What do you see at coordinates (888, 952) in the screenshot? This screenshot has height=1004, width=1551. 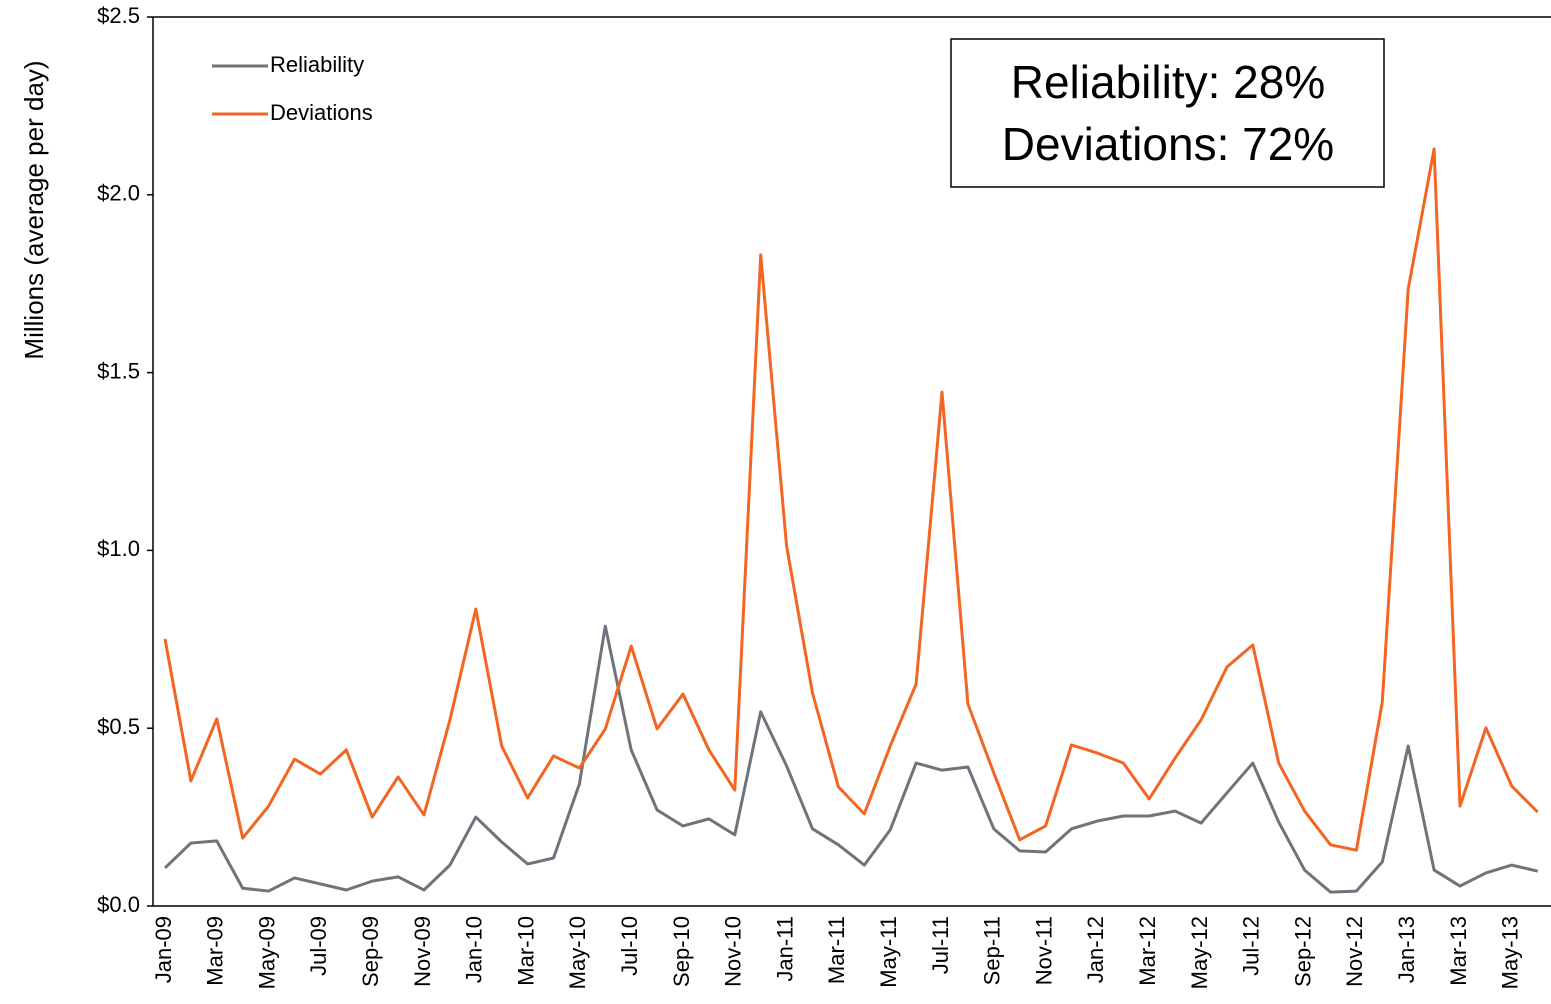 I see `x-tick-label: May-11` at bounding box center [888, 952].